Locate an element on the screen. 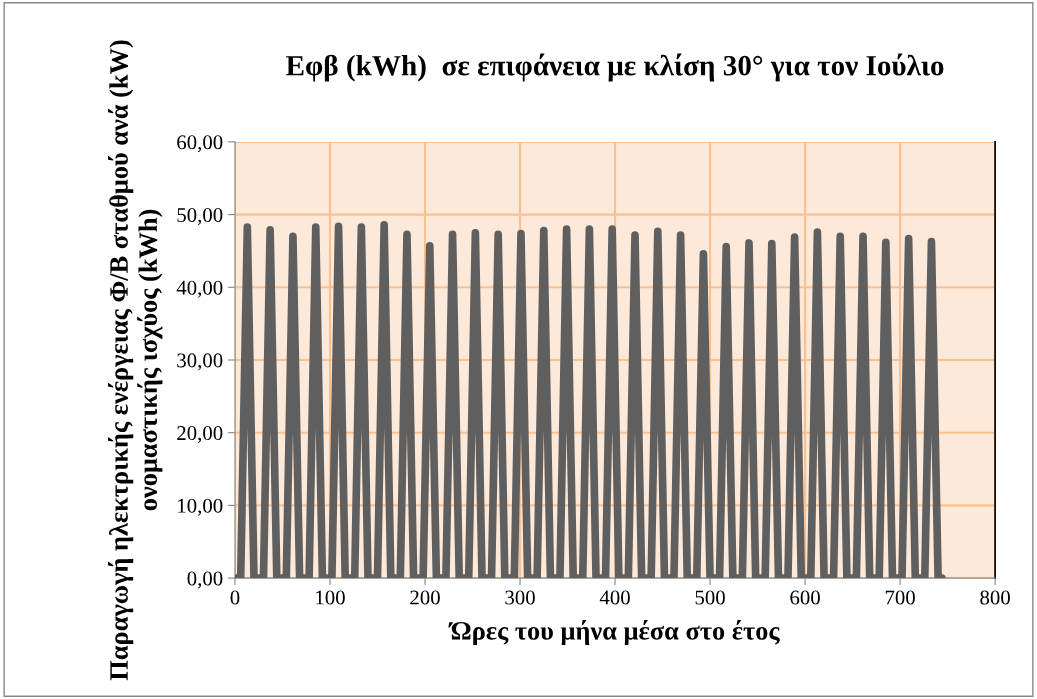 The width and height of the screenshot is (1037, 699). x-tick-label: 300 is located at coordinates (520, 597).